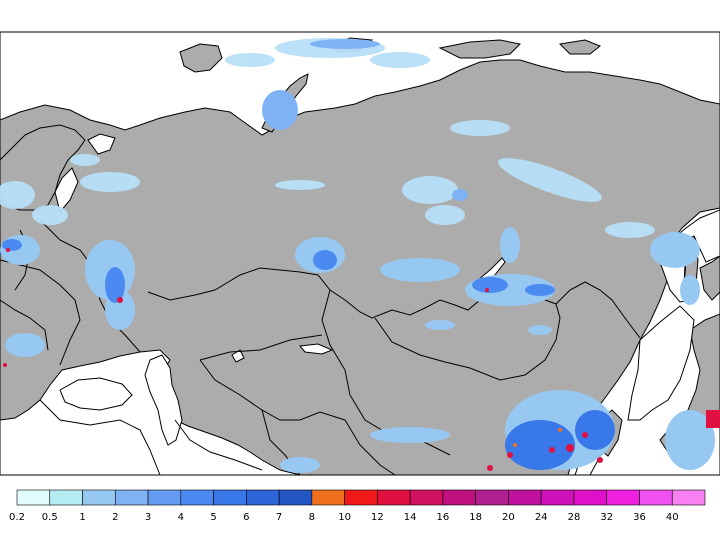 This screenshot has height=540, width=720. I want to click on legend-tick-label: 24, so click(541, 517).